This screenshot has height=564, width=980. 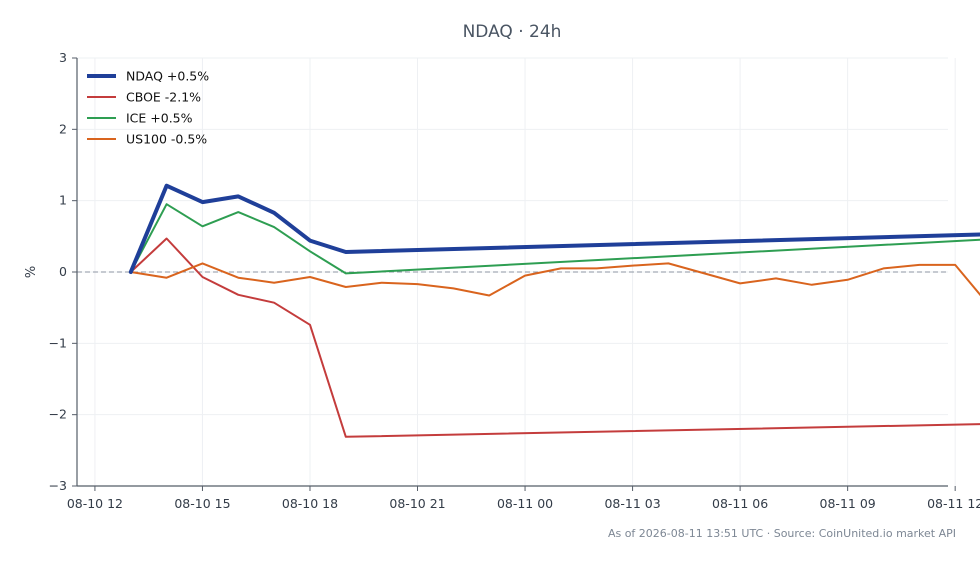 What do you see at coordinates (953, 503) in the screenshot?
I see `x-tick-label: 08-11 12` at bounding box center [953, 503].